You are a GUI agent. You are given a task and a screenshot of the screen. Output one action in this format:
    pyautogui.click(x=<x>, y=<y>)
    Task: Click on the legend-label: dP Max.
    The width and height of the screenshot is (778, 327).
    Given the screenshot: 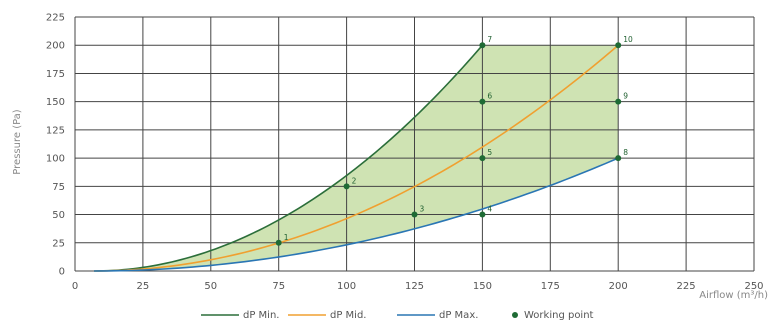 What is the action you would take?
    pyautogui.click(x=458, y=315)
    